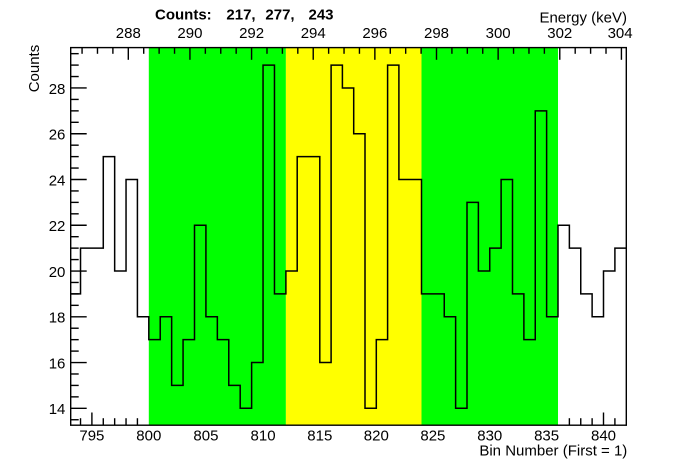 Image resolution: width=696 pixels, height=472 pixels. What do you see at coordinates (251, 33) in the screenshot?
I see `svg-text: 292` at bounding box center [251, 33].